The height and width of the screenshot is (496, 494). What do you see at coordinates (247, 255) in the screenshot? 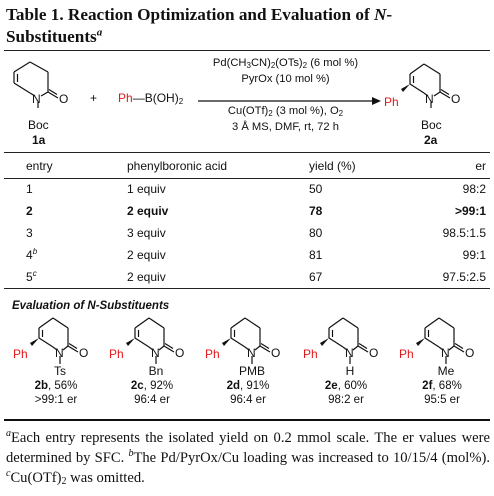
I see `table-row: 4b 2 equiv 81 99:1` at bounding box center [247, 255].